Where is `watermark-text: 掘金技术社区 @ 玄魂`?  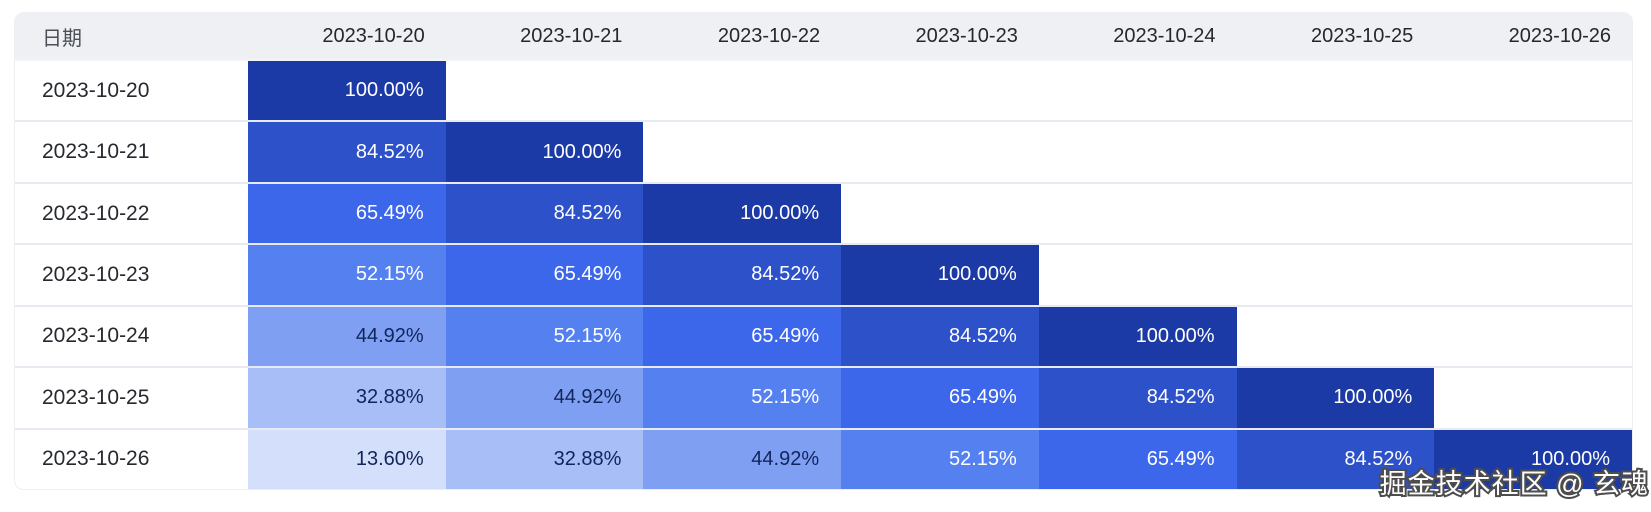 watermark-text: 掘金技术社区 @ 玄魂 is located at coordinates (1514, 484).